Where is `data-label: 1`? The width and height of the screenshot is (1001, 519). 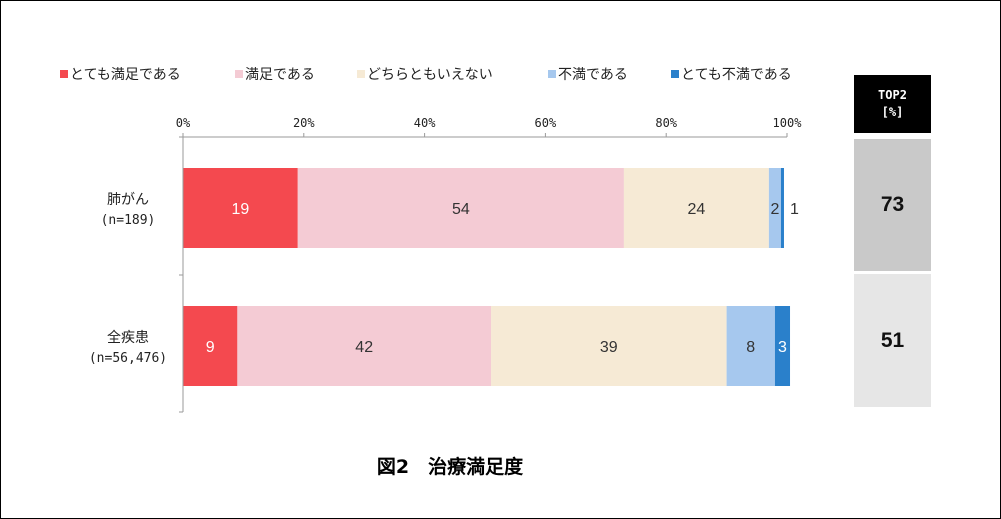 data-label: 1 is located at coordinates (794, 209).